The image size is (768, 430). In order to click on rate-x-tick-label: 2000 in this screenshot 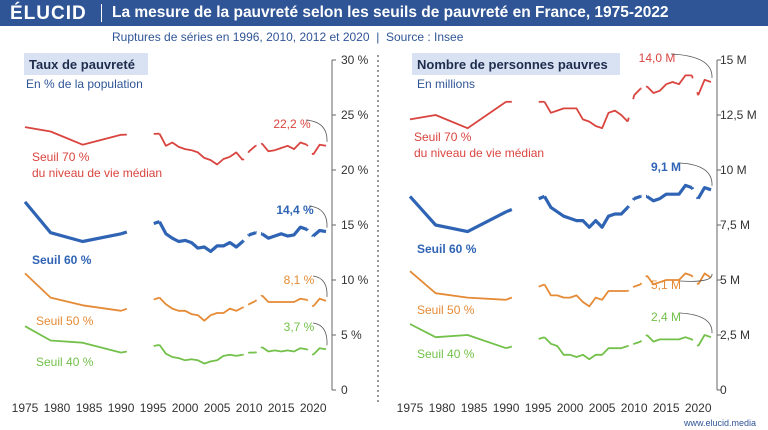, I will do `click(185, 408)`.